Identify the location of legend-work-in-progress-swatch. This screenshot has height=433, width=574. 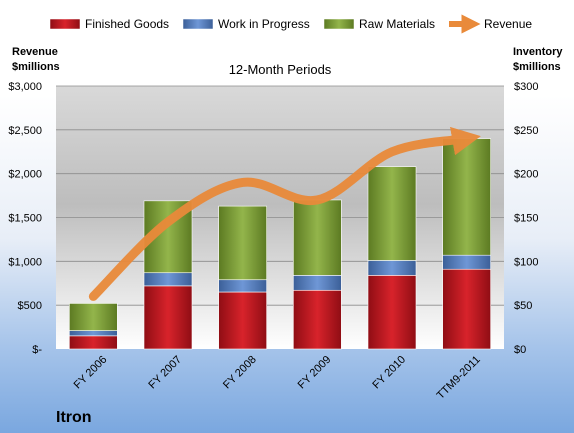
(198, 24).